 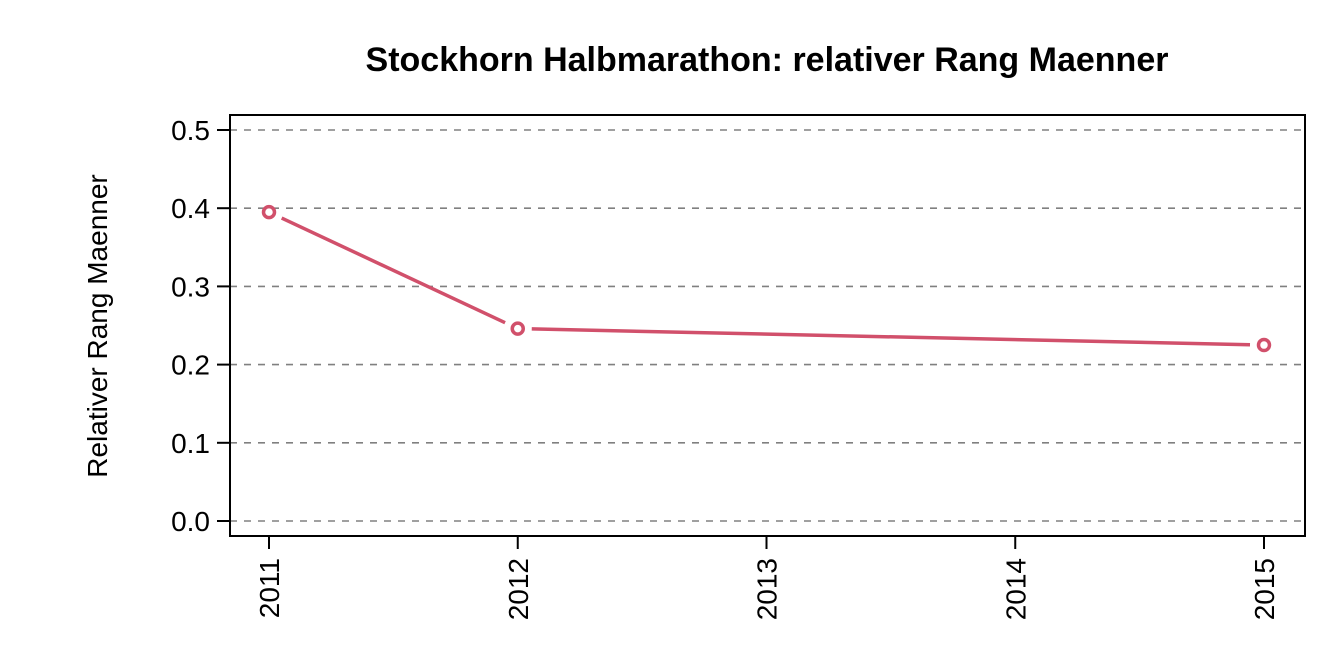 What do you see at coordinates (97, 326) in the screenshot?
I see `y-axis-label: Relativer Rang Maenner` at bounding box center [97, 326].